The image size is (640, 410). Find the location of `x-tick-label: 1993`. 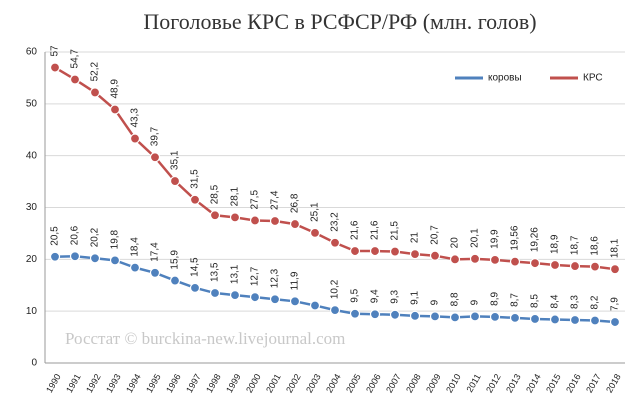

x-tick-label: 1993 is located at coordinates (113, 383).